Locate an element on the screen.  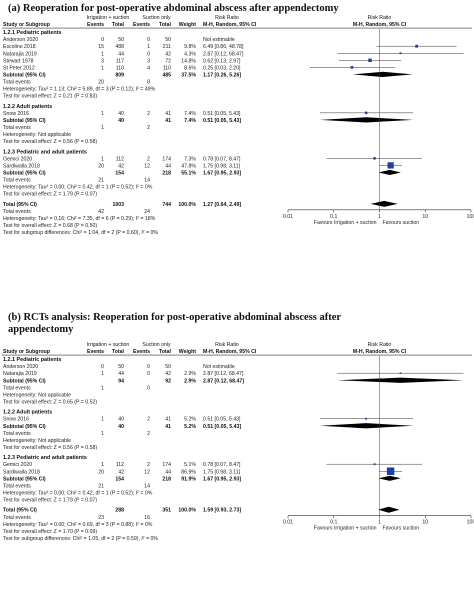
study-total1: 110 is located at coordinates (120, 68).